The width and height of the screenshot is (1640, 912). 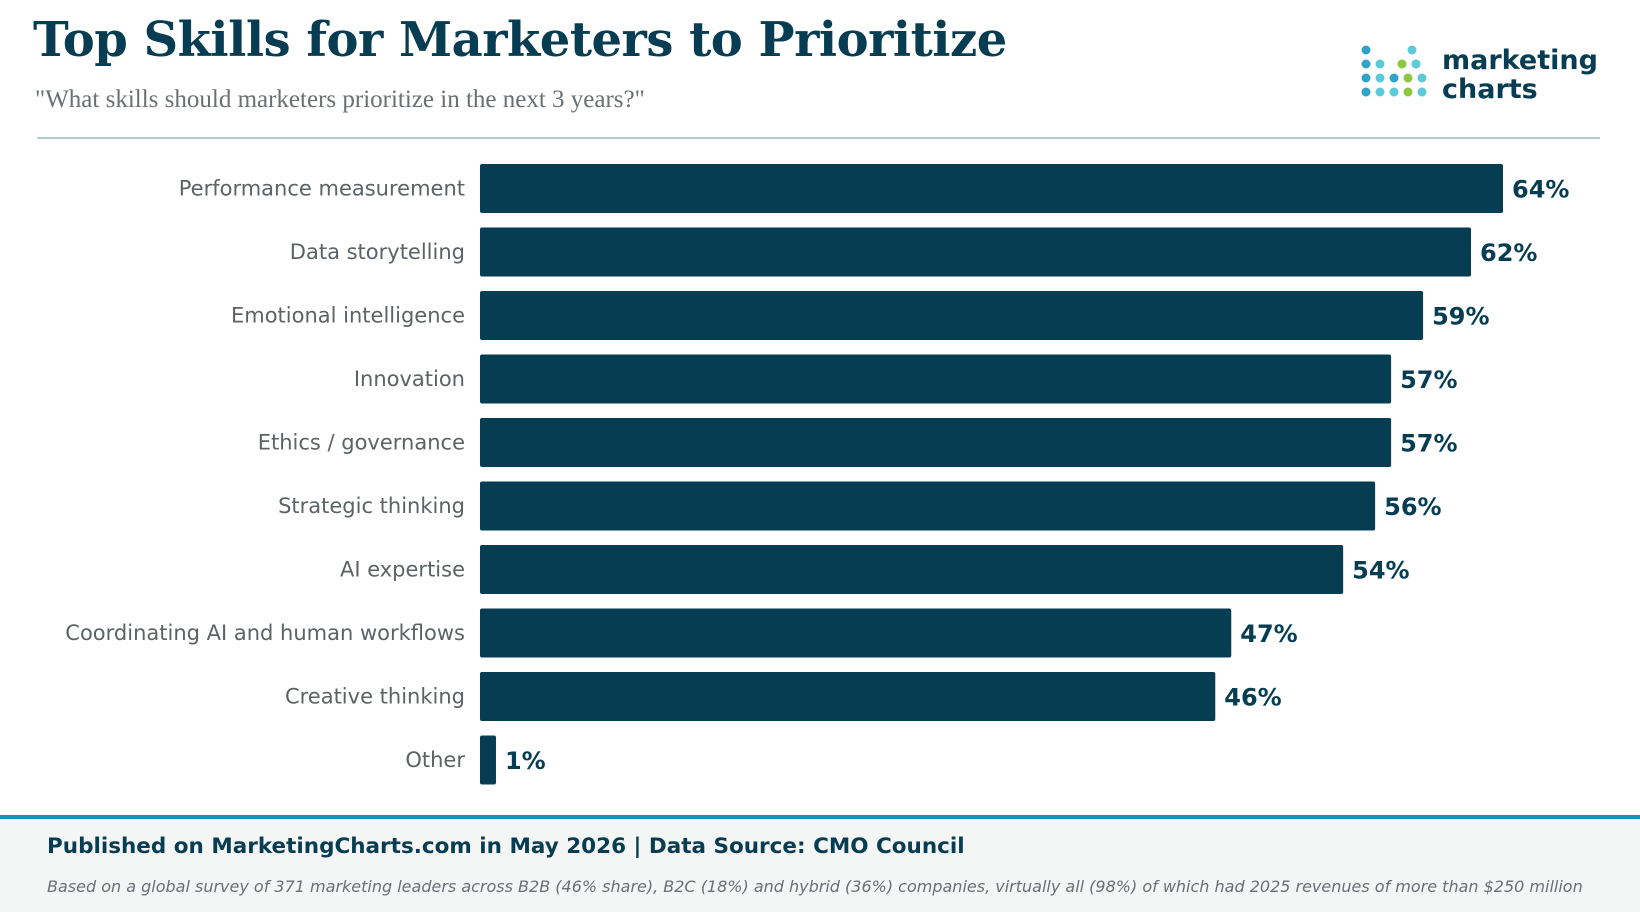 What do you see at coordinates (409, 379) in the screenshot?
I see `category-label: Innovation` at bounding box center [409, 379].